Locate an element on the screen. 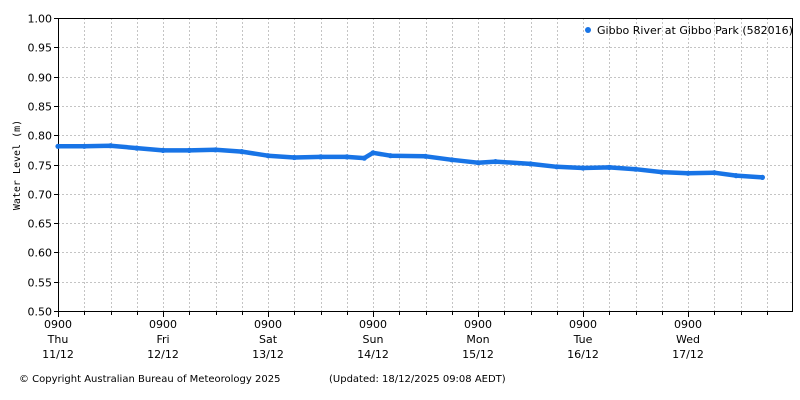  x-tick-label: Mon is located at coordinates (477, 339).